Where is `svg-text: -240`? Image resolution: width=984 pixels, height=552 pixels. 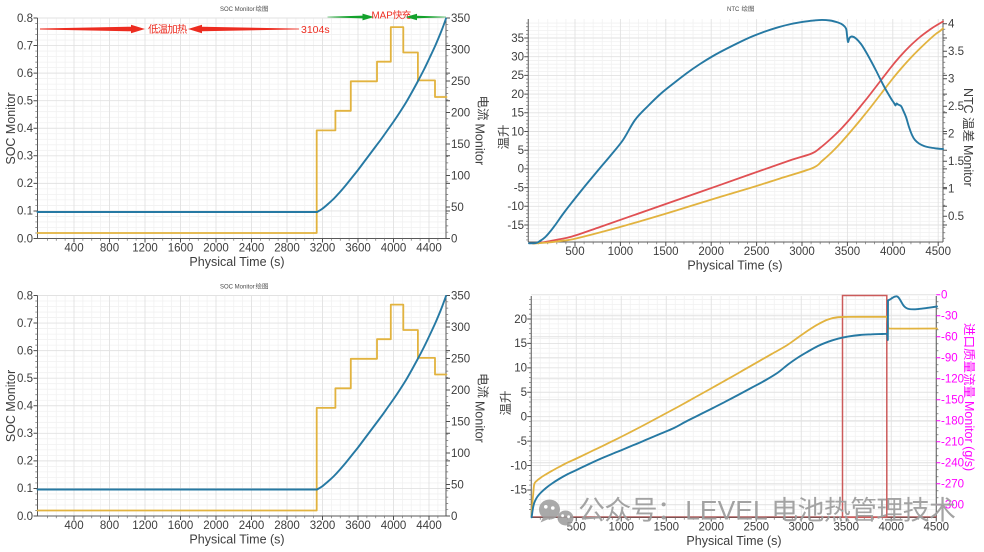
svg-text: -240 is located at coordinates (952, 464).